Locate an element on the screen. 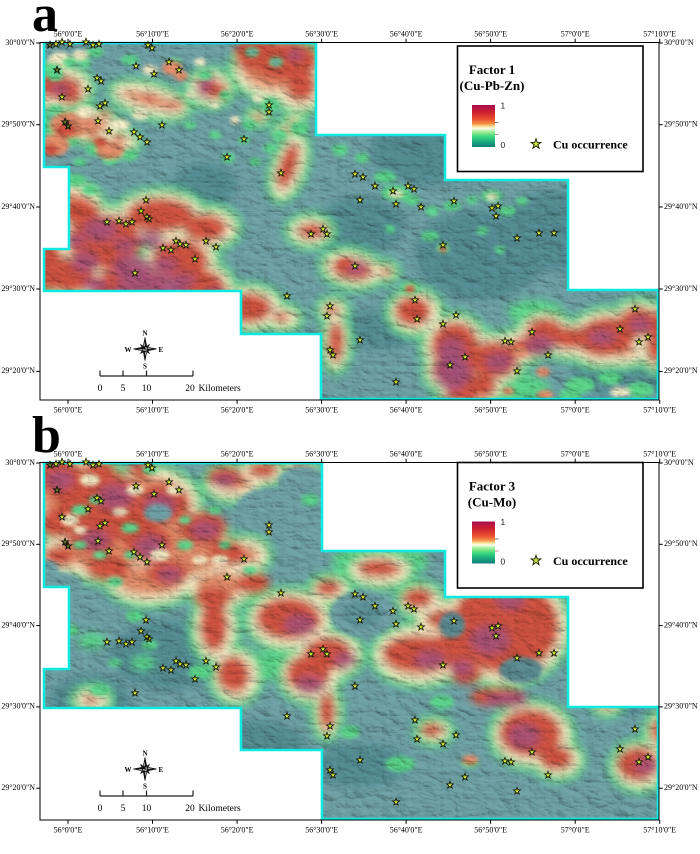 This screenshot has height=854, width=700. svg-text: (Cu-Mo) is located at coordinates (492, 502).